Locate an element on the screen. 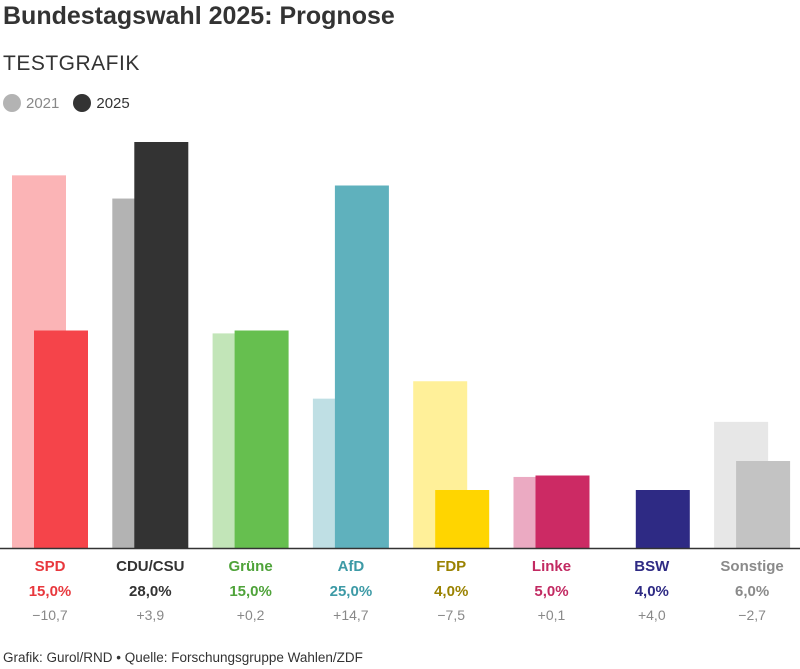 The height and width of the screenshot is (669, 800). bar-2025-afd is located at coordinates (361, 366).